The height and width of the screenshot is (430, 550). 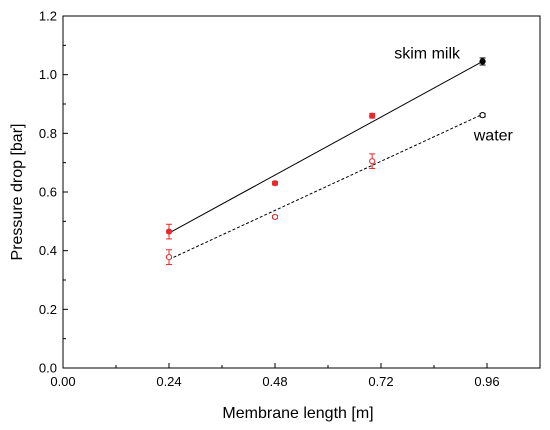 What do you see at coordinates (274, 381) in the screenshot?
I see `x-tick-label: 0.48` at bounding box center [274, 381].